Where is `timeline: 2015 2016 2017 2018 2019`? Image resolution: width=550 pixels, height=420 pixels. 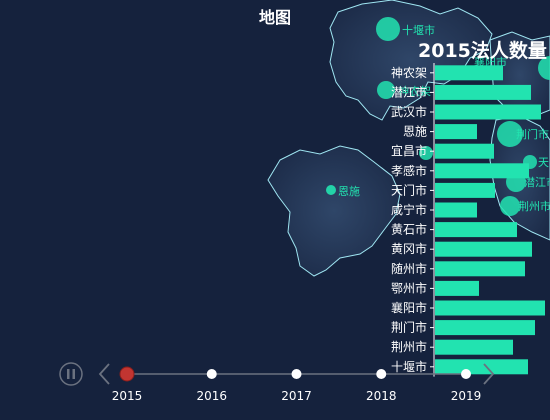
timeline: 2015 2016 2017 2018 2019 is located at coordinates (277, 382).